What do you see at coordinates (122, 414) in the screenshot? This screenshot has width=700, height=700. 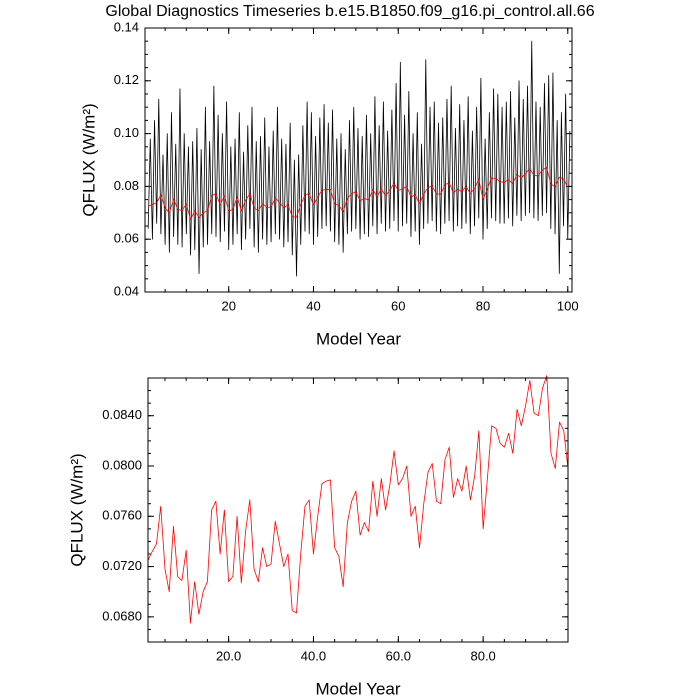 I see `y-tick-label: 0.0840` at bounding box center [122, 414].